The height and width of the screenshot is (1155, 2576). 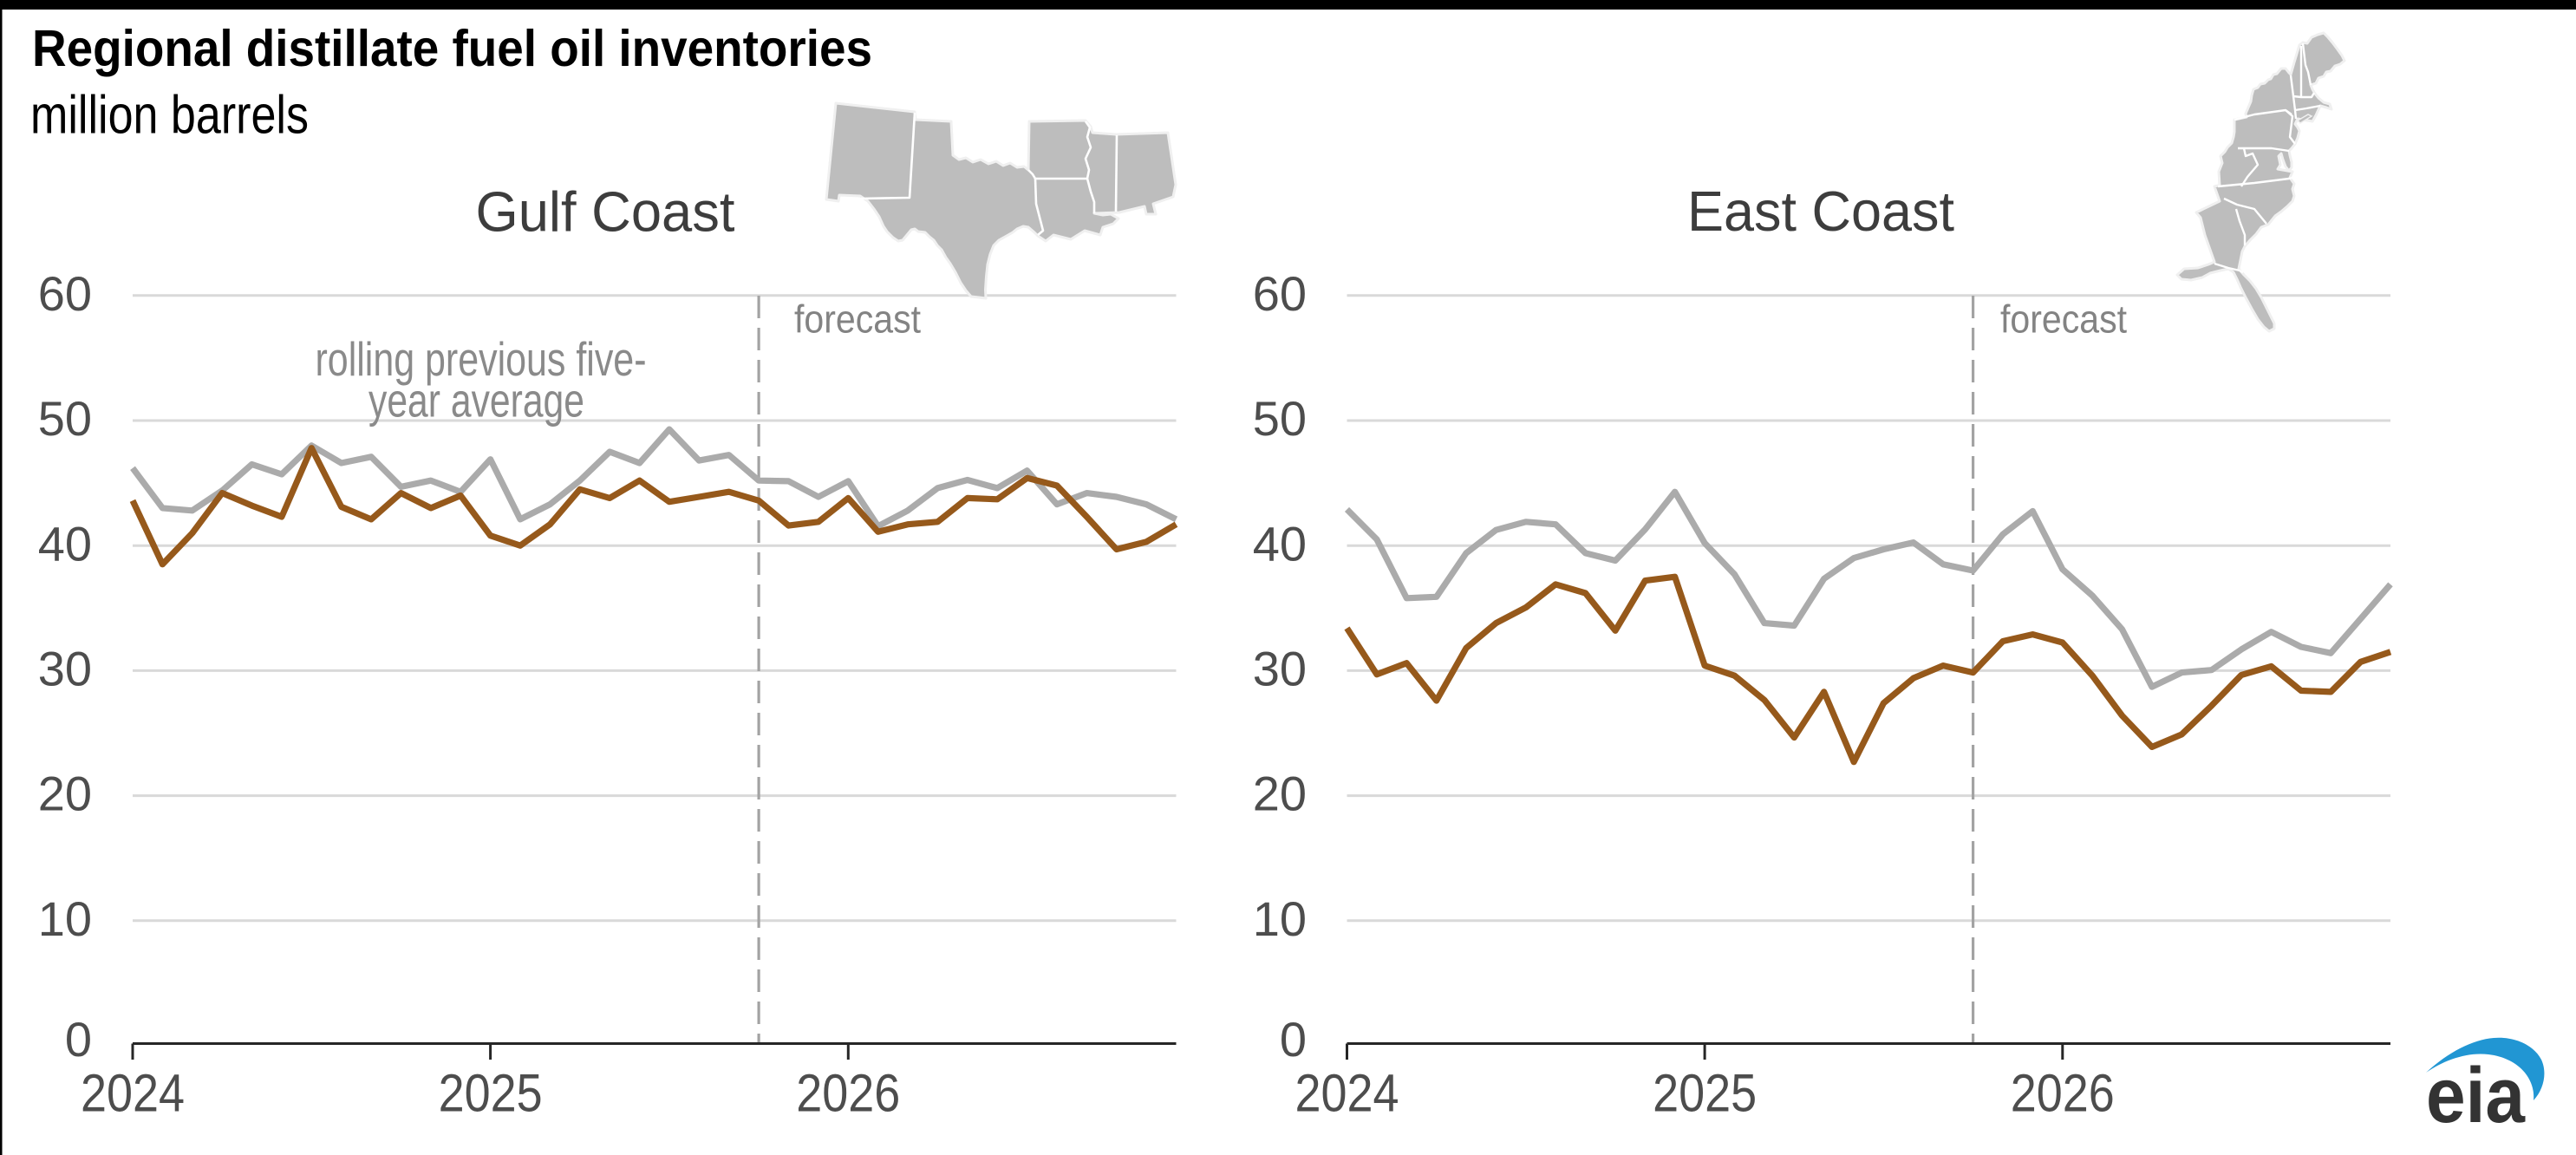 I want to click on svg-text: rolling previous five-, so click(x=482, y=359).